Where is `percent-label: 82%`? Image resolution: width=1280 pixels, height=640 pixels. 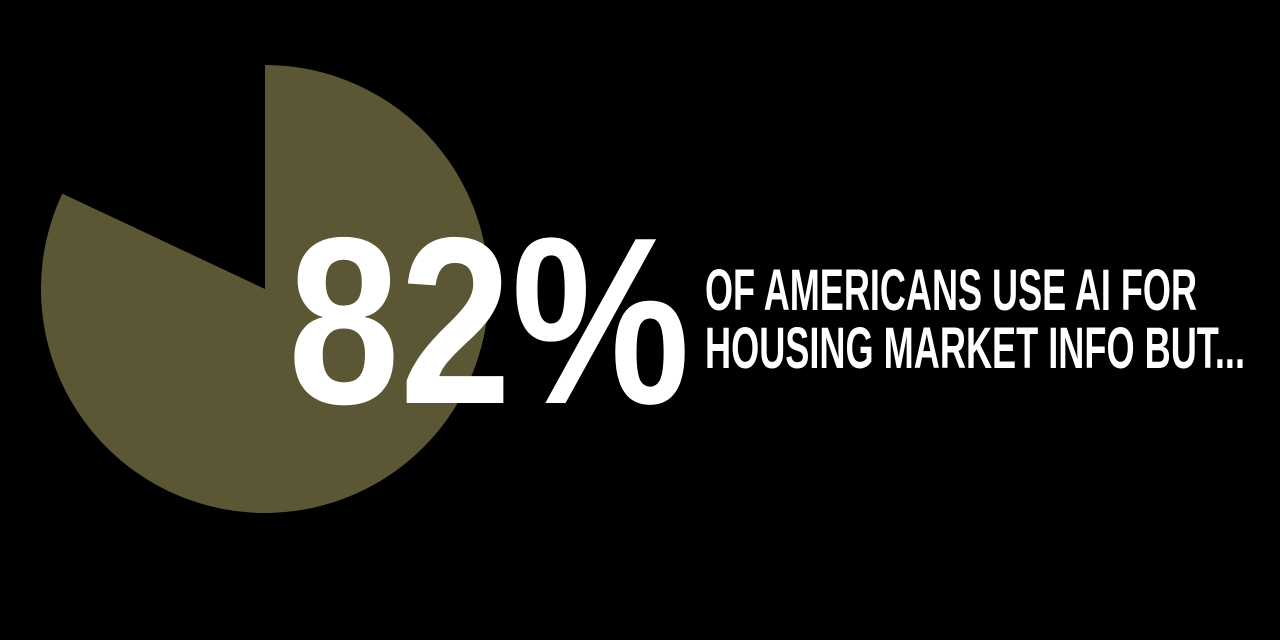 percent-label: 82% is located at coordinates (489, 321).